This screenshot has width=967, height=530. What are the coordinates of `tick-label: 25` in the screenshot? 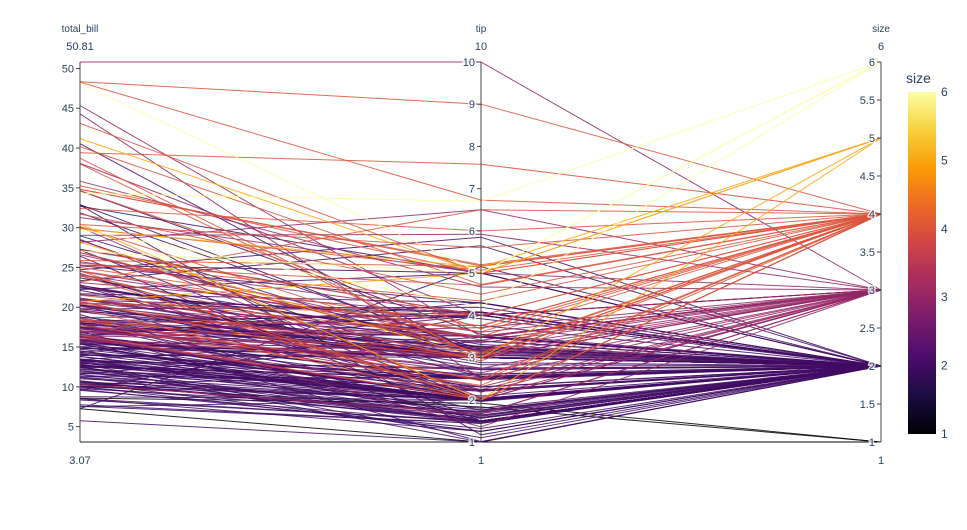 It's located at (68, 268).